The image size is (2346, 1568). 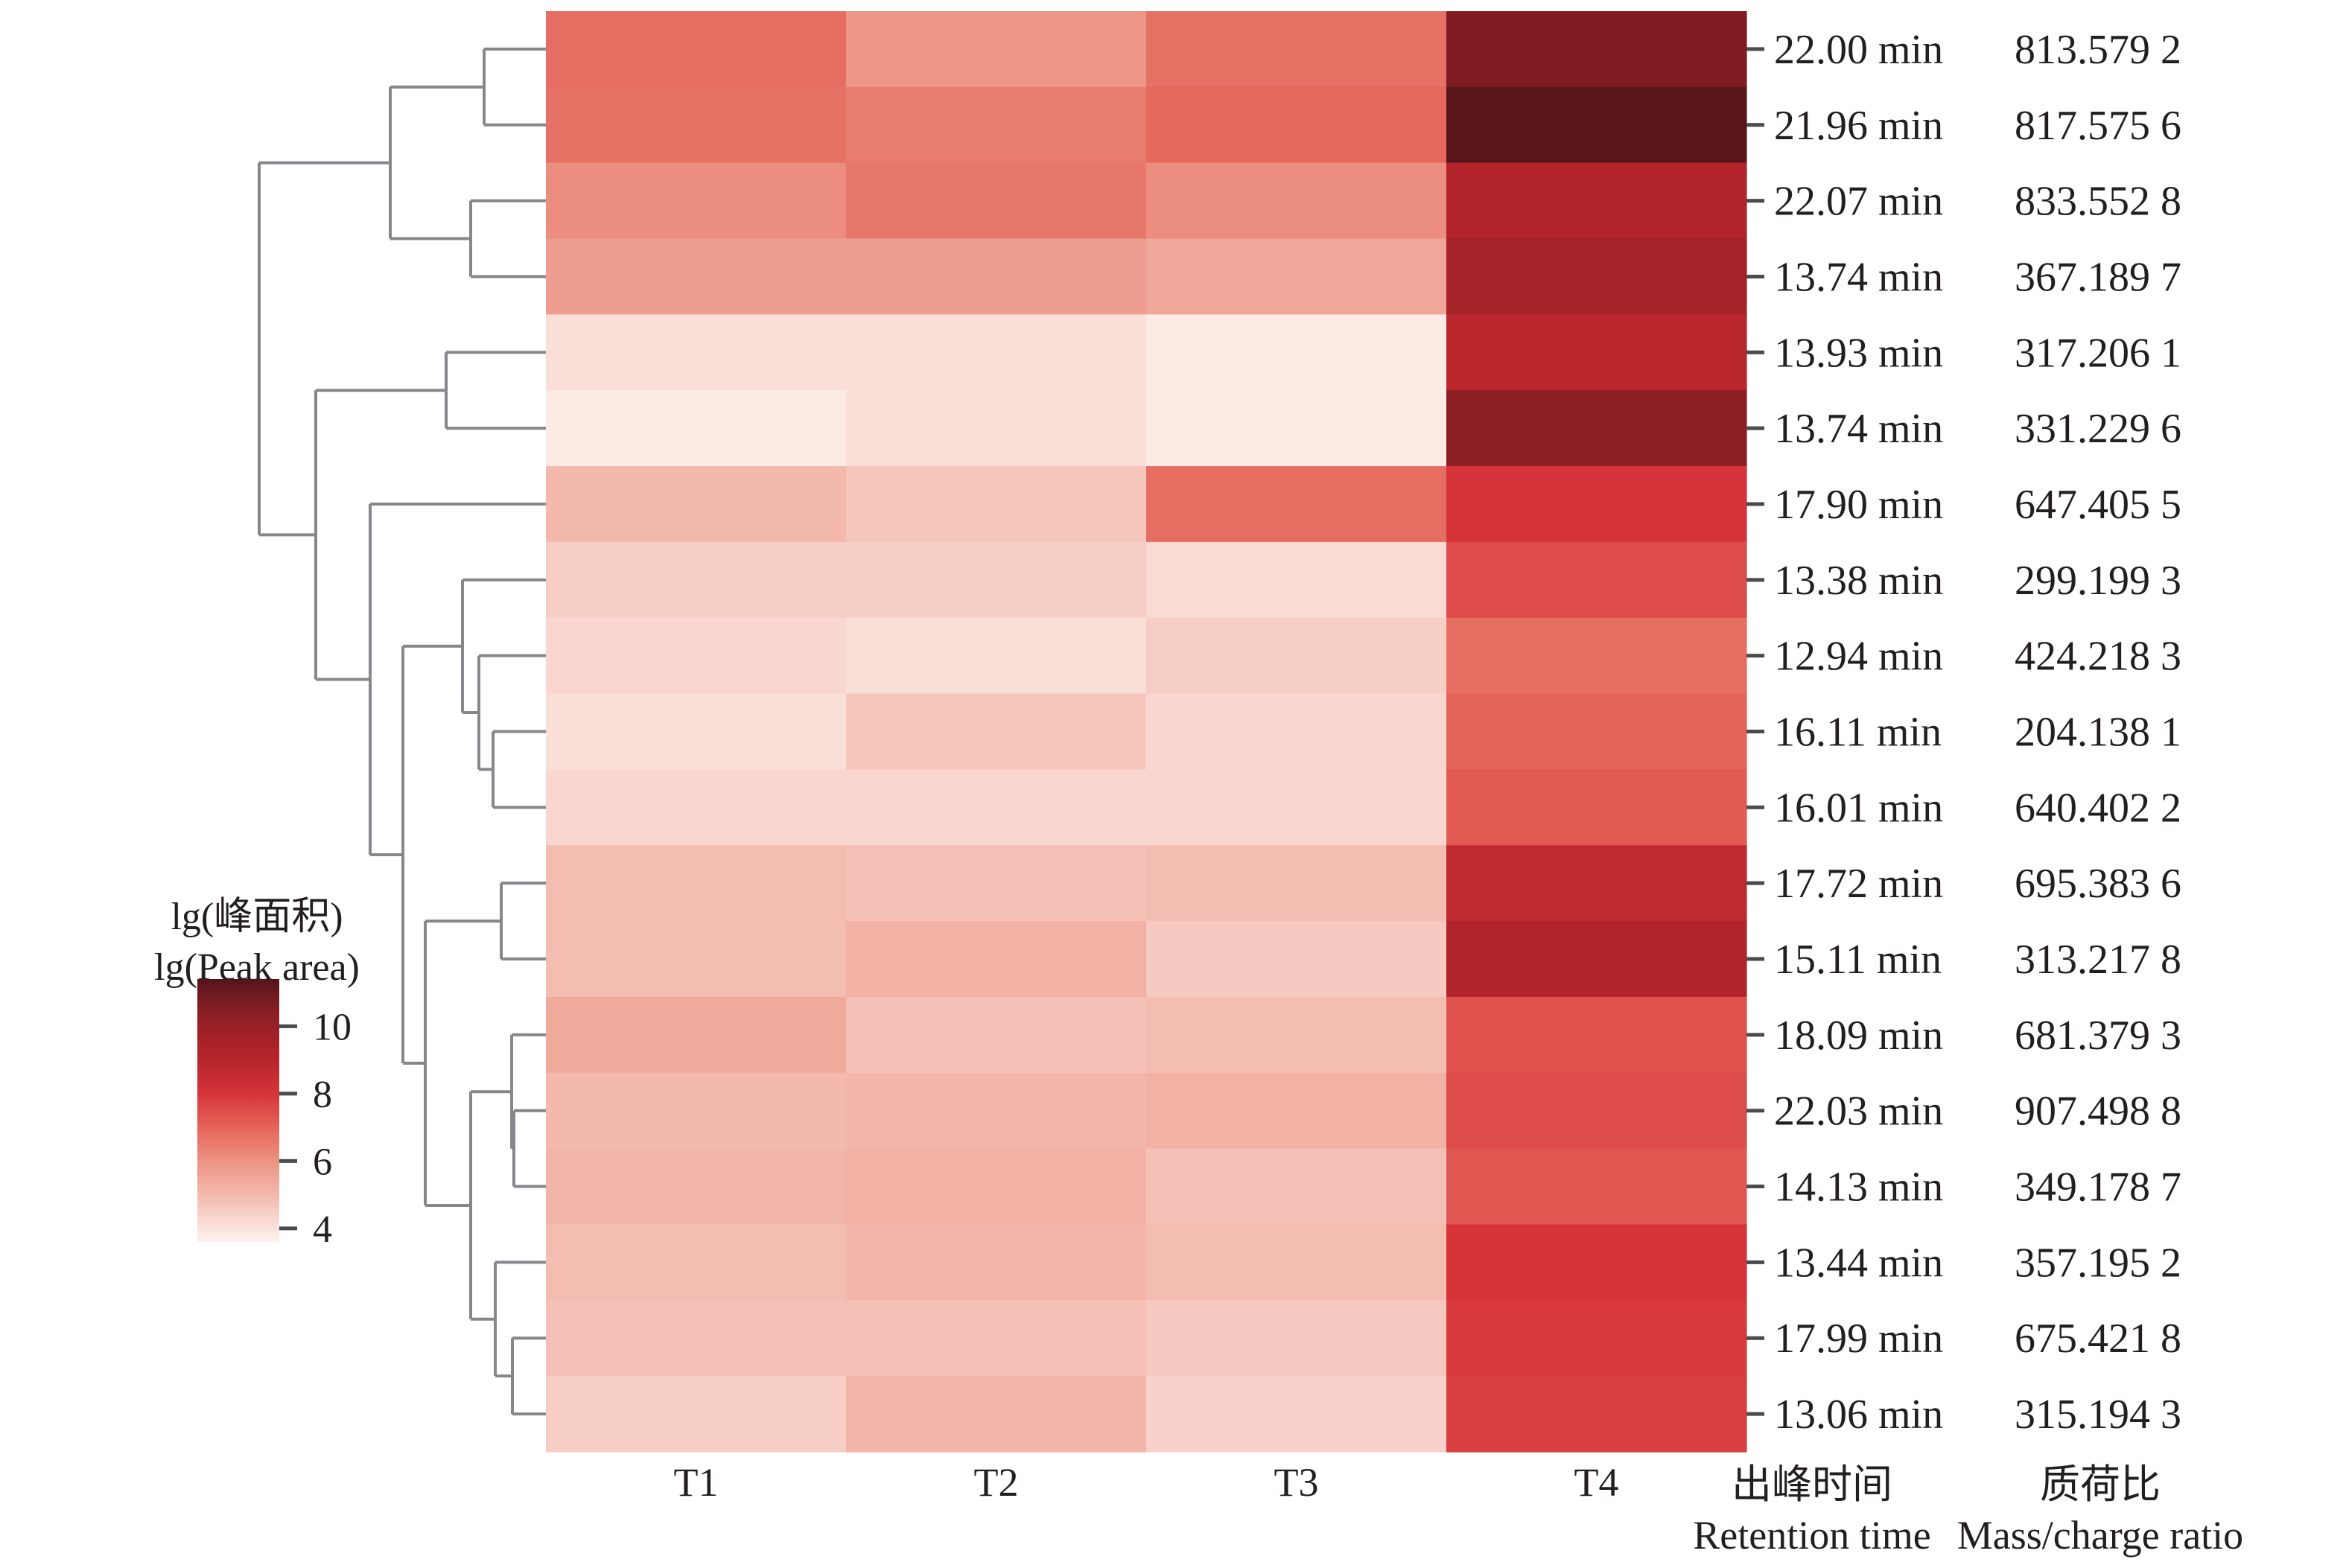 I want to click on mz-label: 313.217 8, so click(x=2098, y=960).